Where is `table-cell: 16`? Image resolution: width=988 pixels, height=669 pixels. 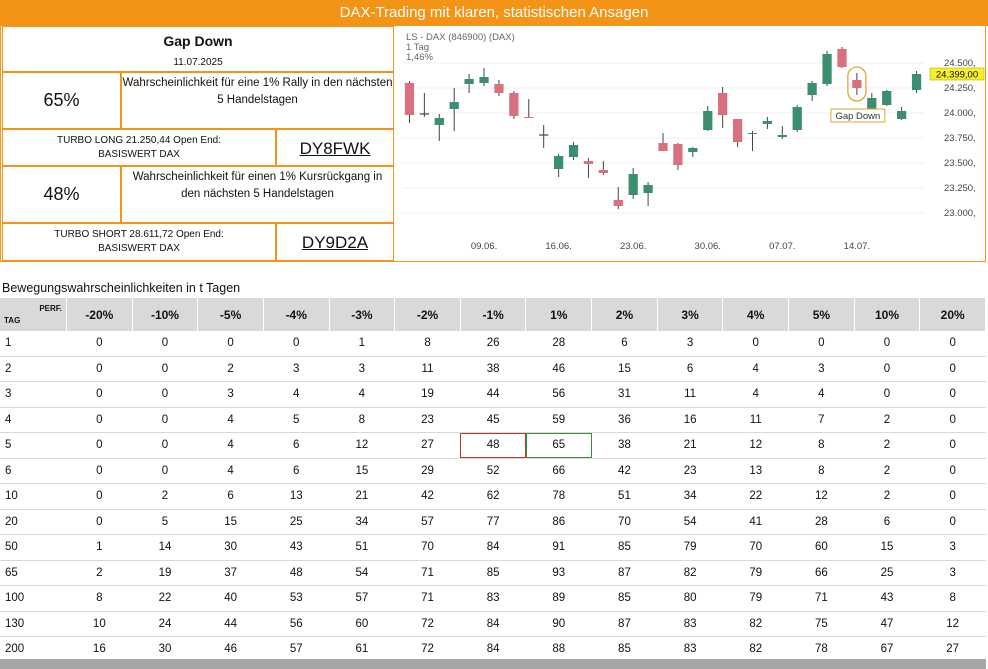 table-cell: 16 is located at coordinates (99, 649).